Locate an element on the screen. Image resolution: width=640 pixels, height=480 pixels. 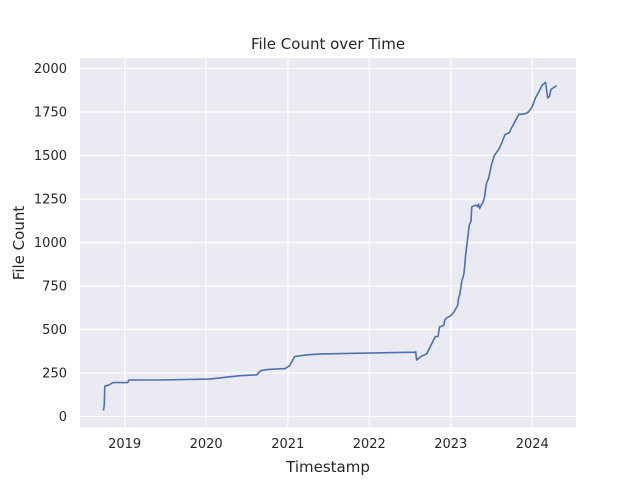
y-tick-labels: 0 250 500 750 1000 1250 1500 1750 2000 is located at coordinates (50, 243).